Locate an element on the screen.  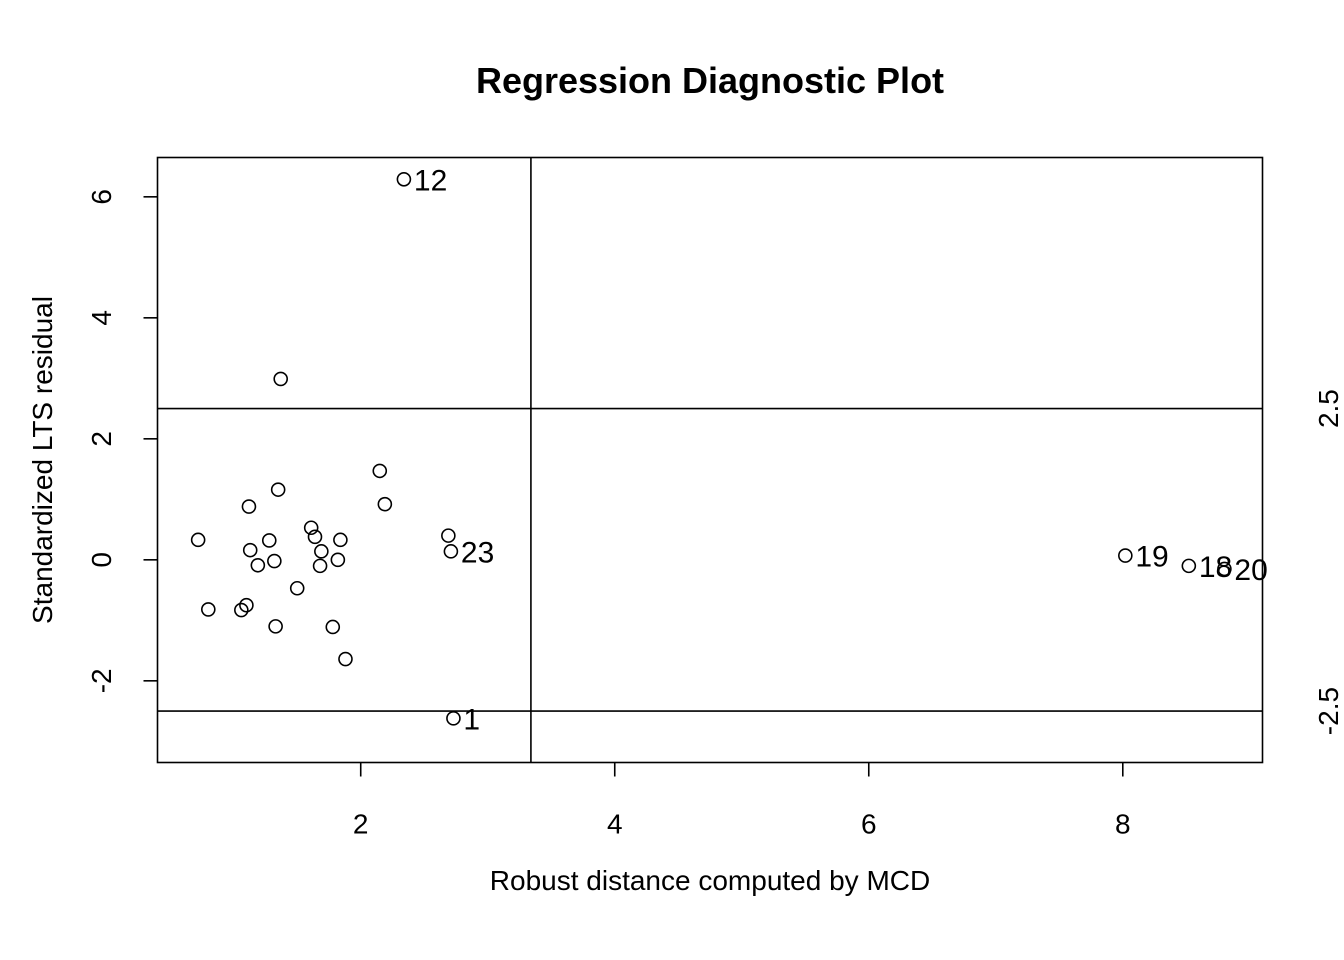
y-axis: -2 0 2 4 6 is located at coordinates (122, 441).